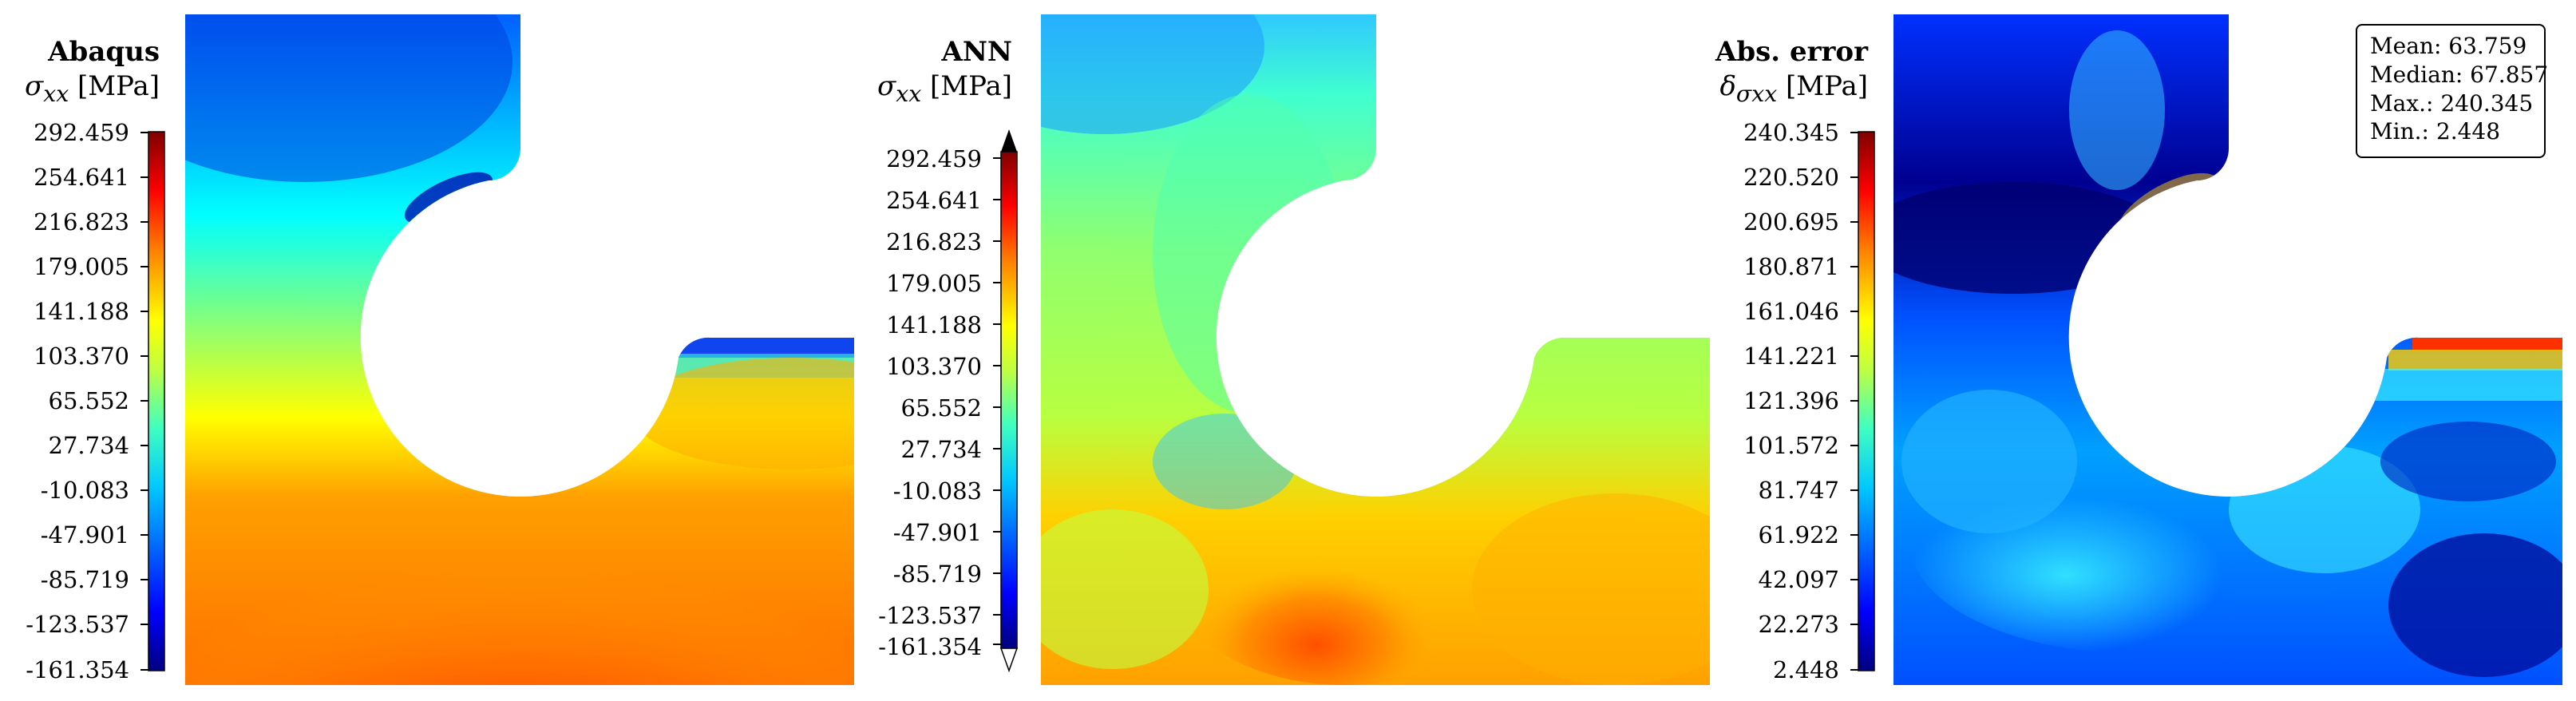  I want to click on tick-label: 61.922, so click(1798, 535).